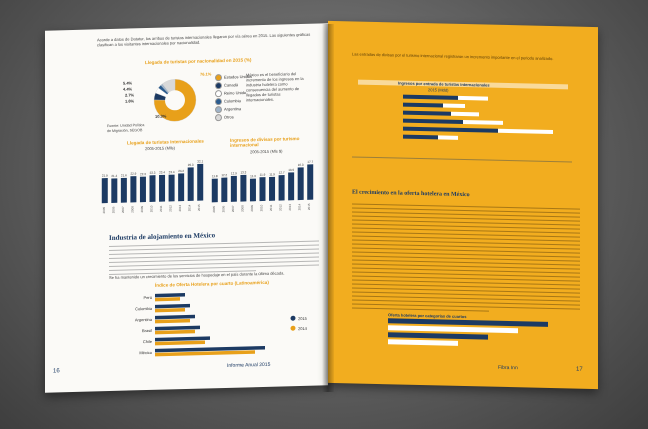 This screenshot has width=648, height=429. I want to click on legend-label: Argentina, so click(233, 109).